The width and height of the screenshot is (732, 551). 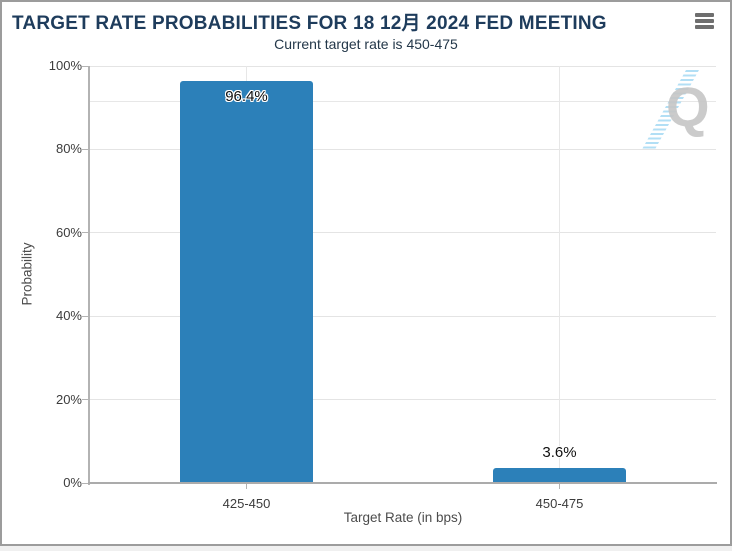 I want to click on watermark-q-icon: Q, so click(x=688, y=106).